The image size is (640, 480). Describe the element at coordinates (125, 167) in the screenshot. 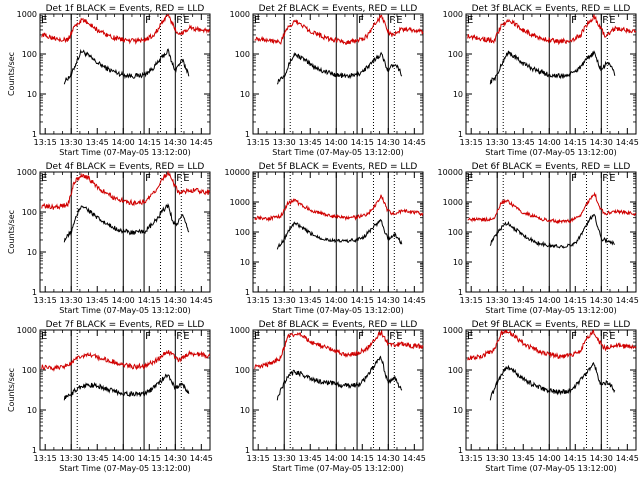

I see `chart-title: Det 4f BLACK = Events, RED = LLD` at that location.